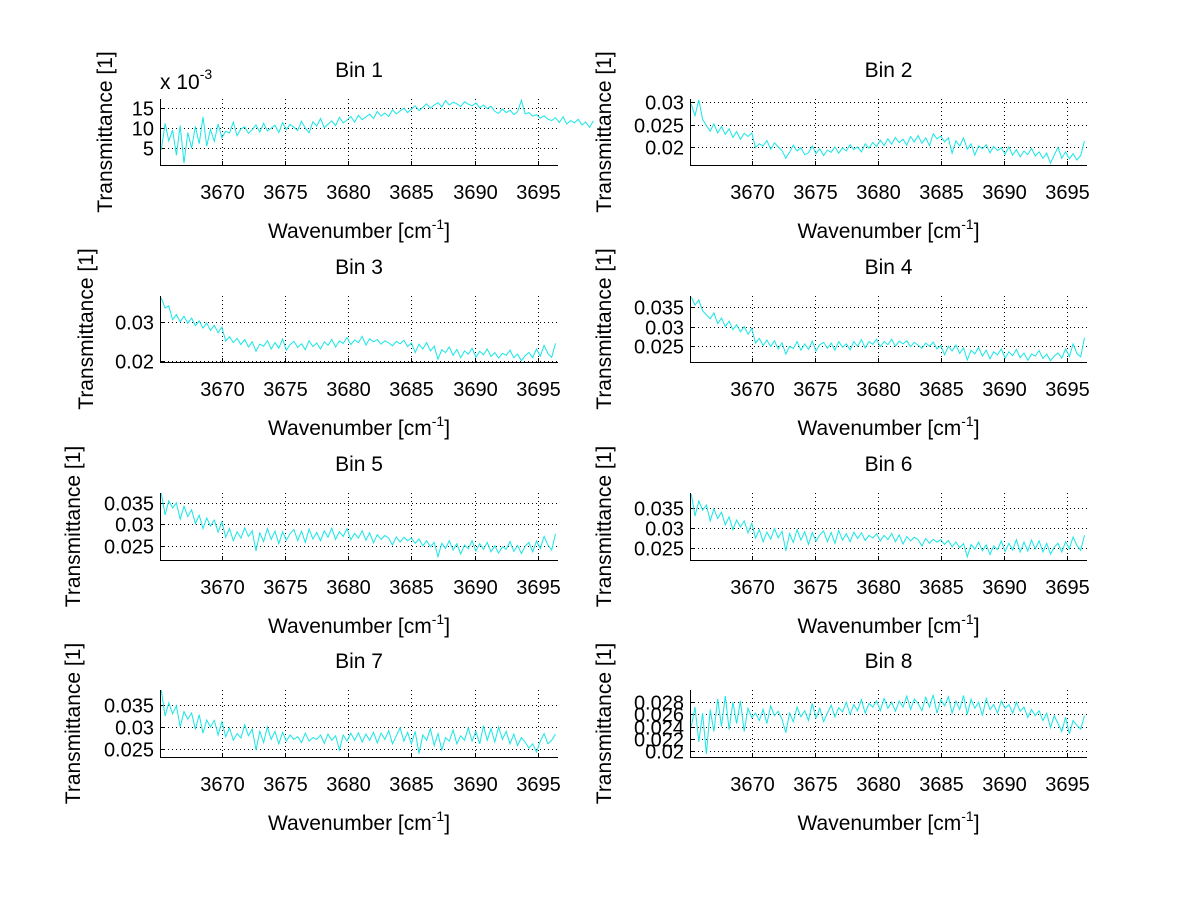  Describe the element at coordinates (889, 464) in the screenshot. I see `subplot-title: Bin 6` at that location.